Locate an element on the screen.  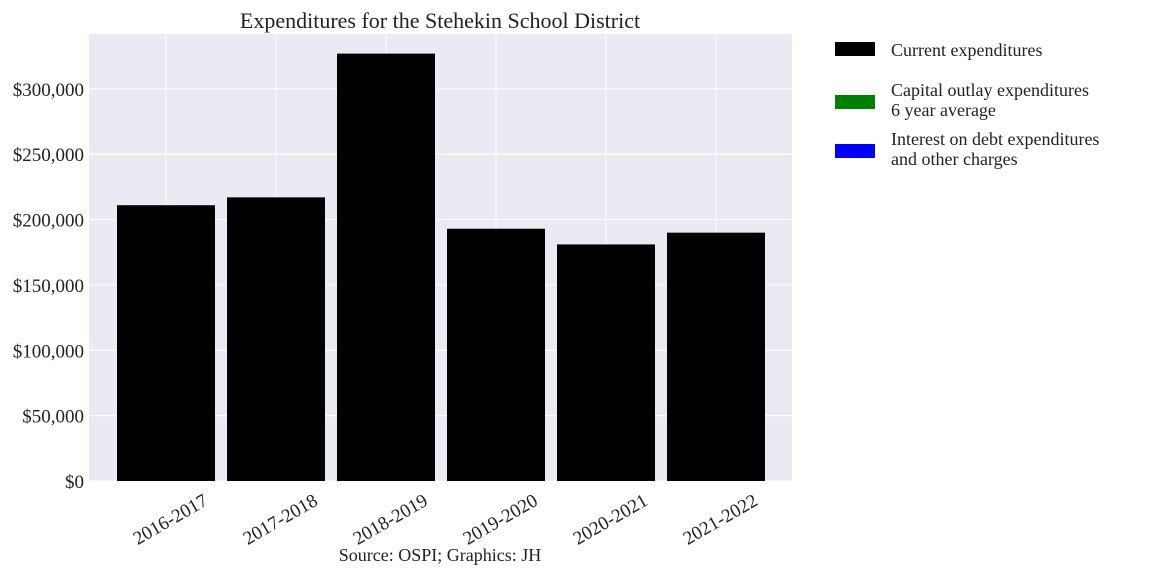
x-tick-label: 2018-2019 is located at coordinates (391, 519).